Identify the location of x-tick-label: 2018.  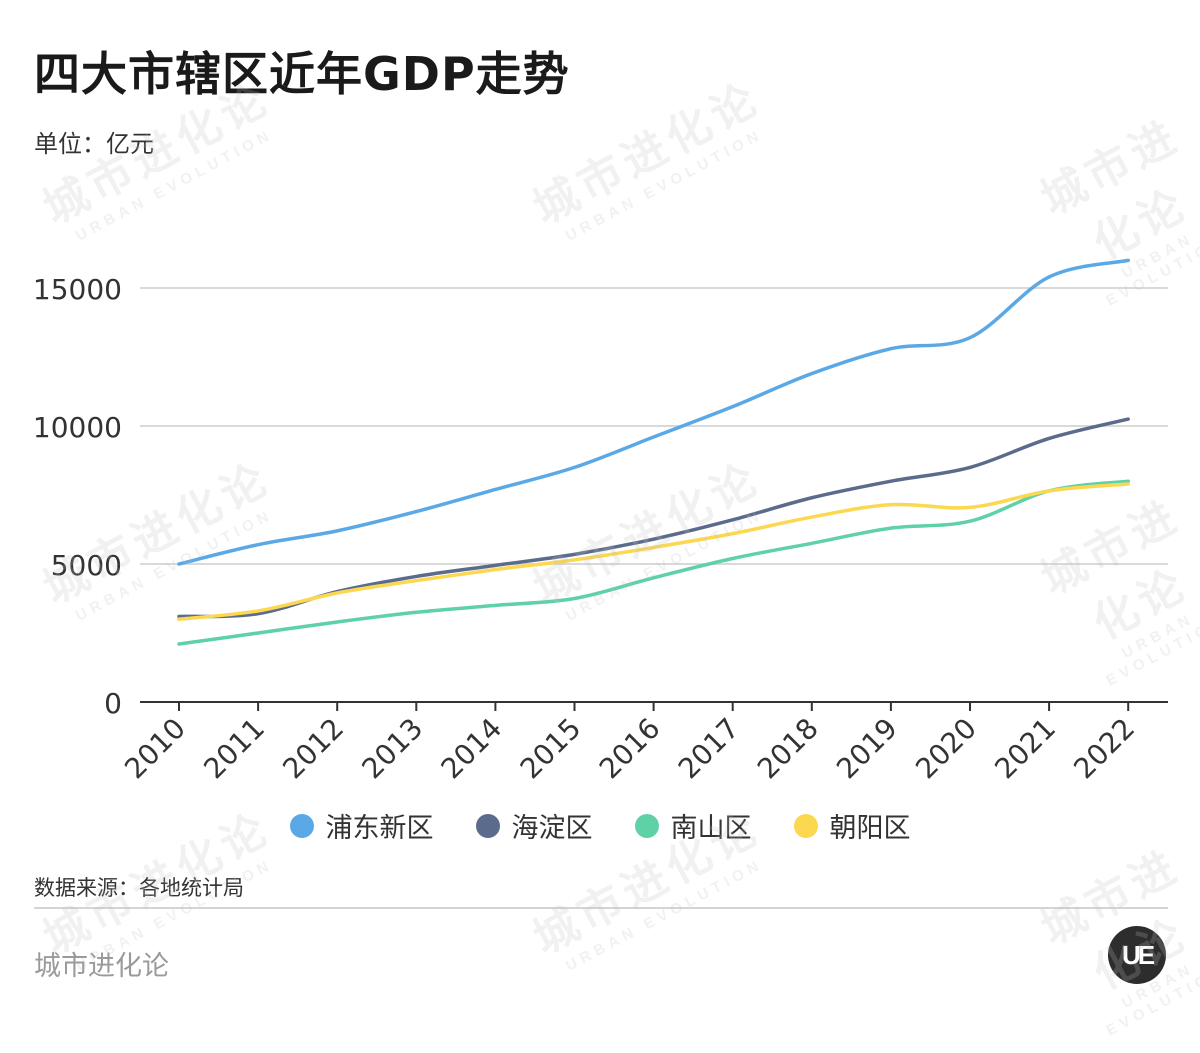
(788, 749).